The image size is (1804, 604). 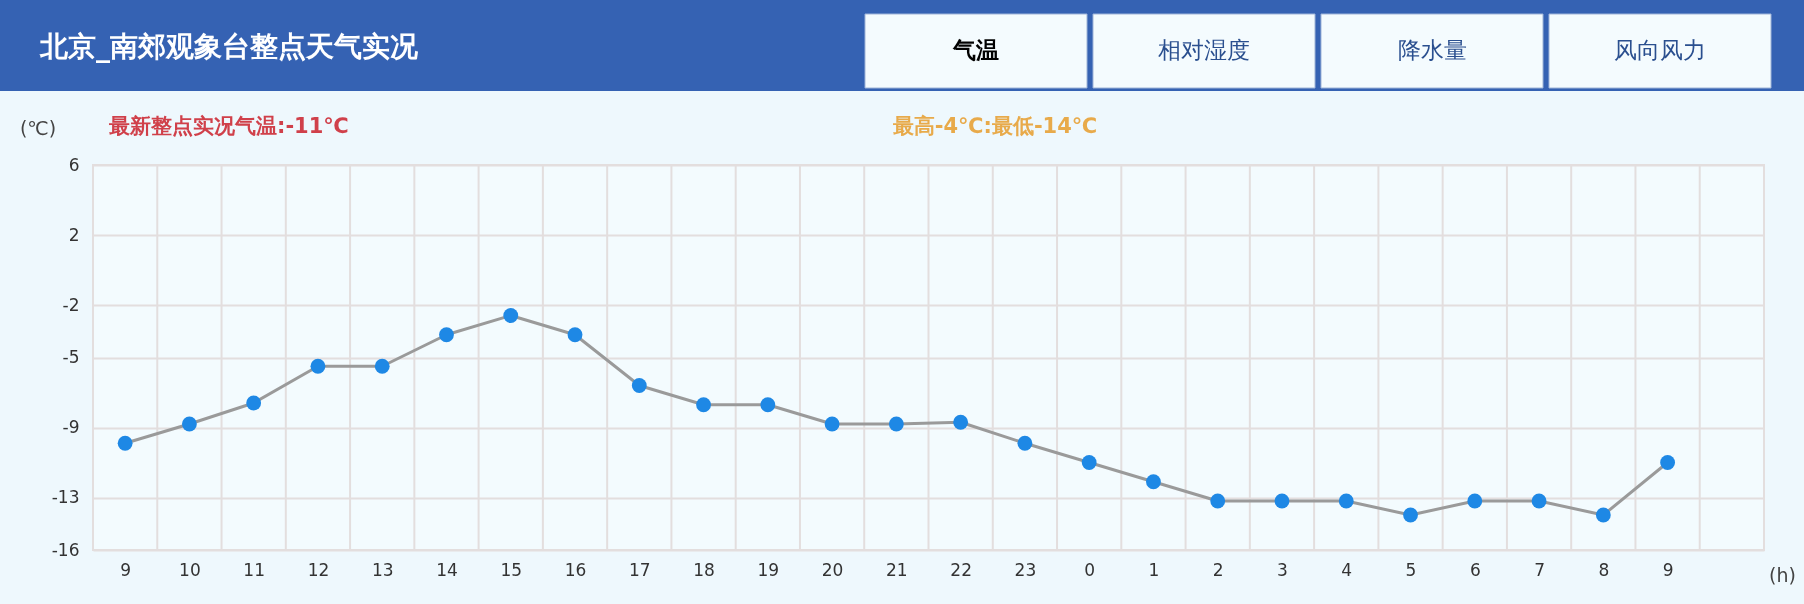 I want to click on y-tick-label: 6, so click(x=74, y=164).